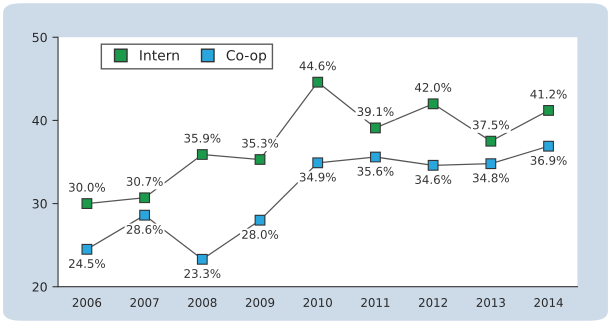 This screenshot has width=611, height=324. I want to click on data-label: 42.0%, so click(433, 87).